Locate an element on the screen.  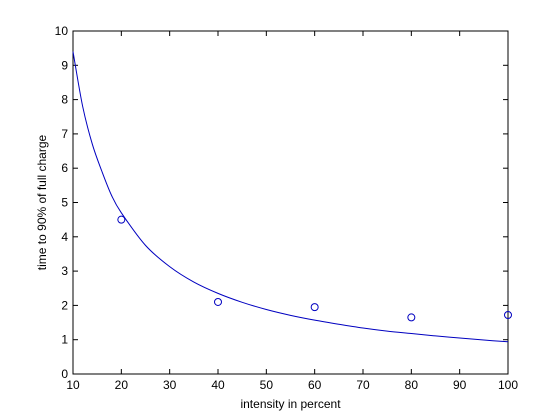
x-tick-label: 70 is located at coordinates (363, 385).